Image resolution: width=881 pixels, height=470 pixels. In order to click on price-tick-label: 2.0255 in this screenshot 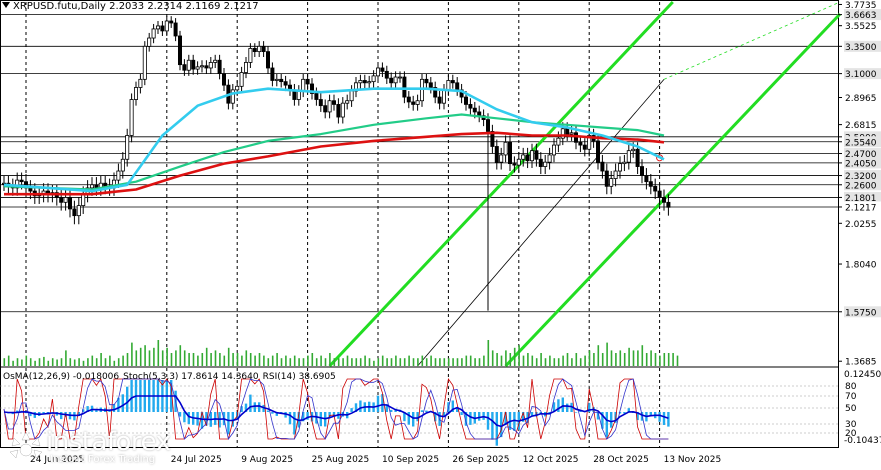, I will do `click(861, 225)`.